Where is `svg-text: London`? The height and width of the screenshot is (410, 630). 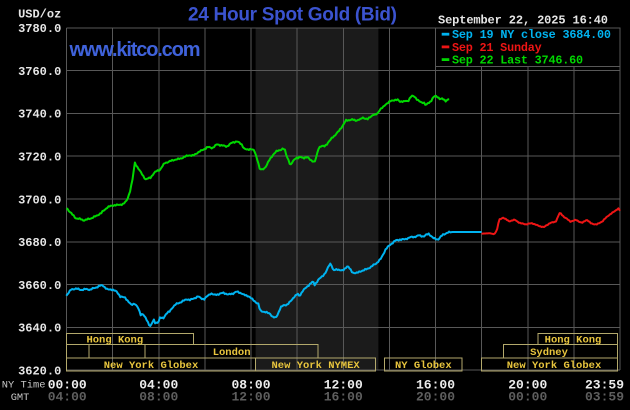 svg-text: London is located at coordinates (232, 353).